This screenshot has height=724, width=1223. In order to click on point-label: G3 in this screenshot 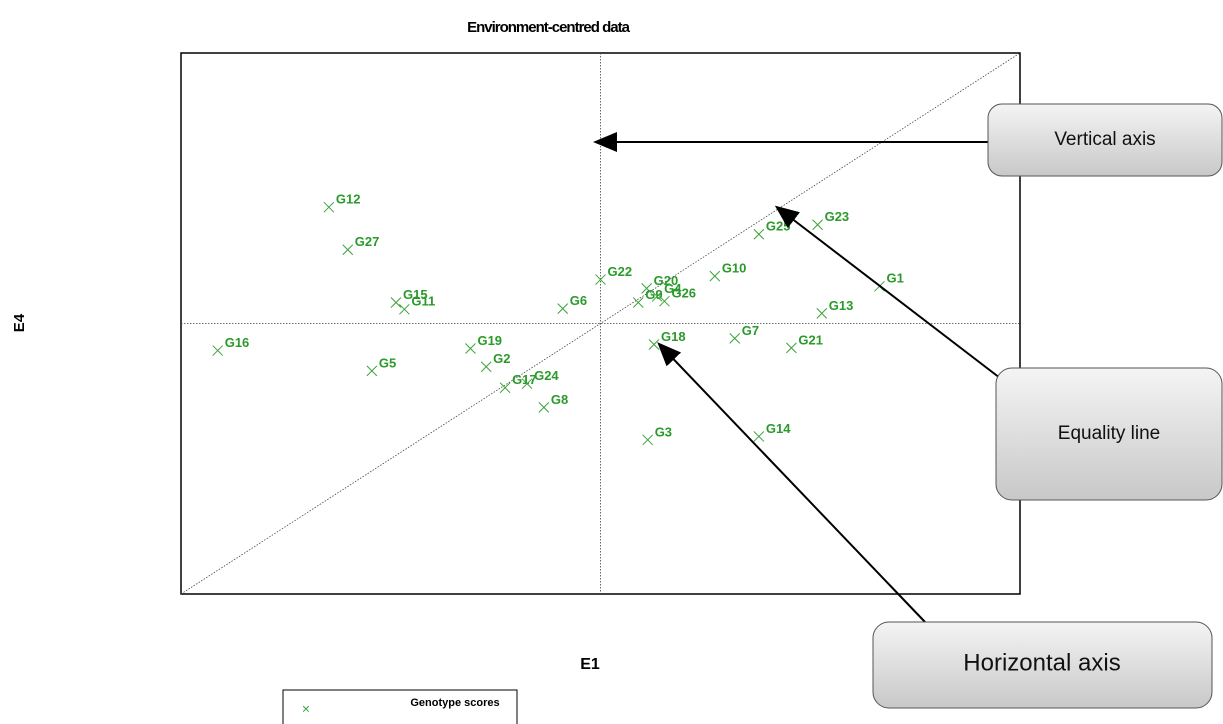, I will do `click(663, 431)`.